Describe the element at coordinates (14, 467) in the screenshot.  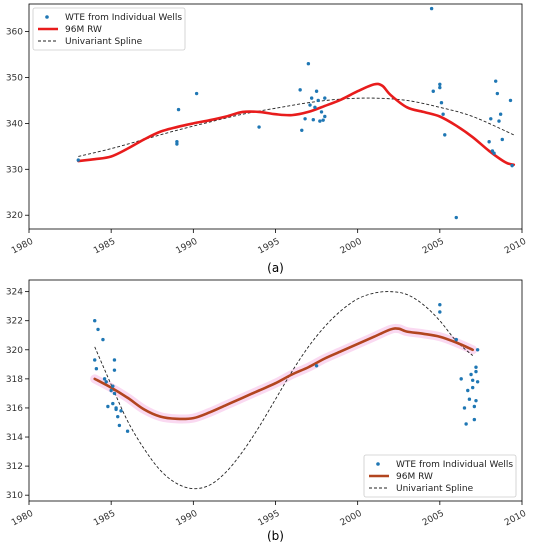
I see `y-tick-label: 312` at that location.